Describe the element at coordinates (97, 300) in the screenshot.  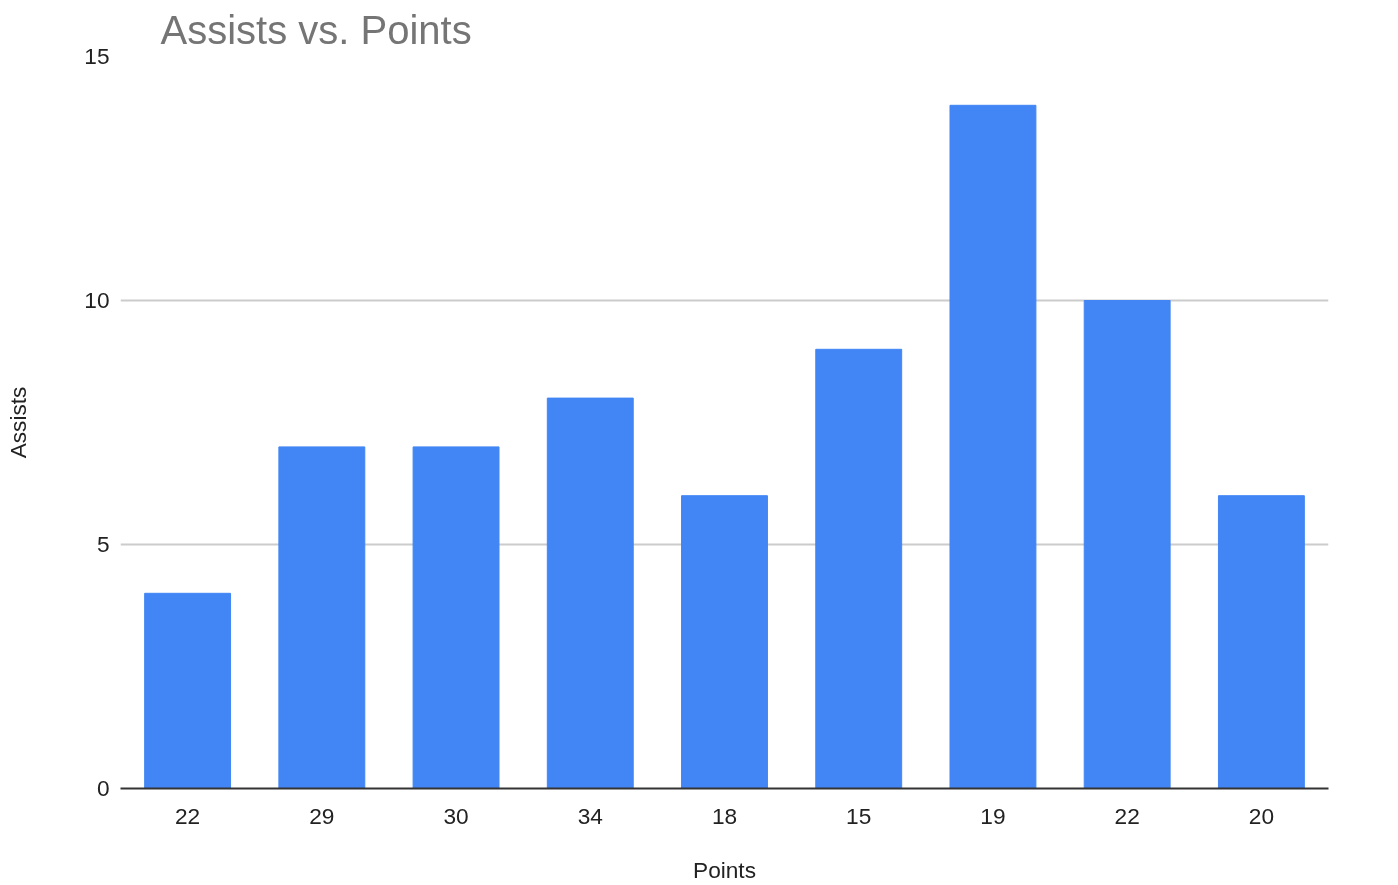
I see `y-tick-label: 10` at that location.